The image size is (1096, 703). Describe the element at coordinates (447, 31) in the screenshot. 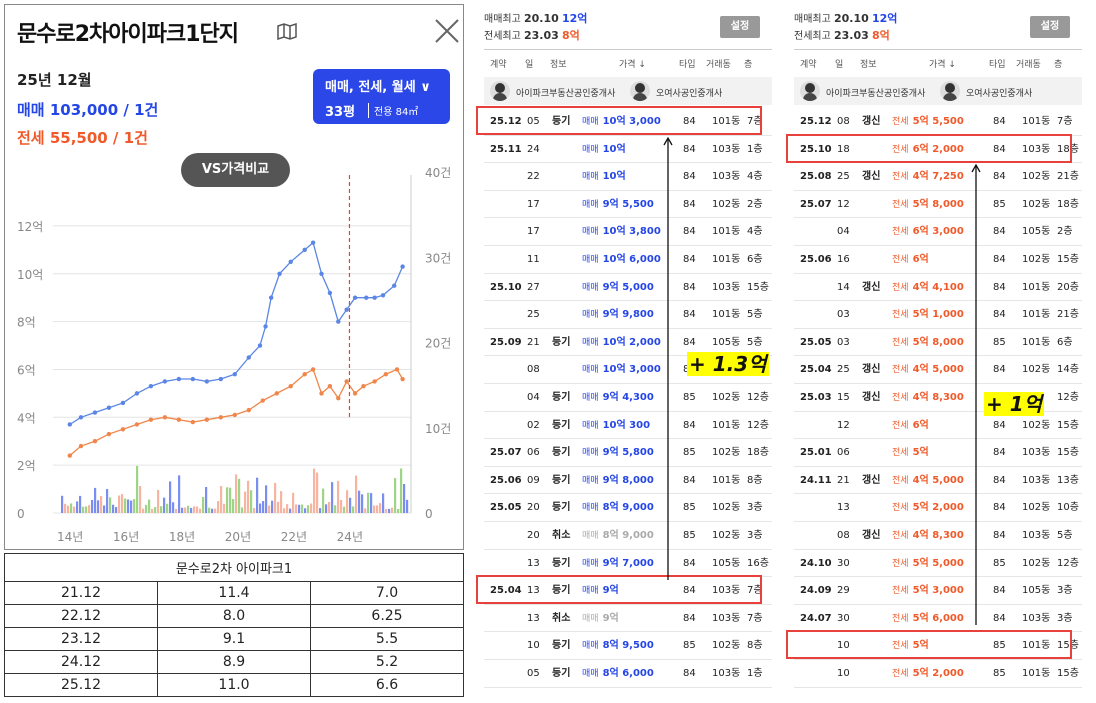

I see `close-icon` at that location.